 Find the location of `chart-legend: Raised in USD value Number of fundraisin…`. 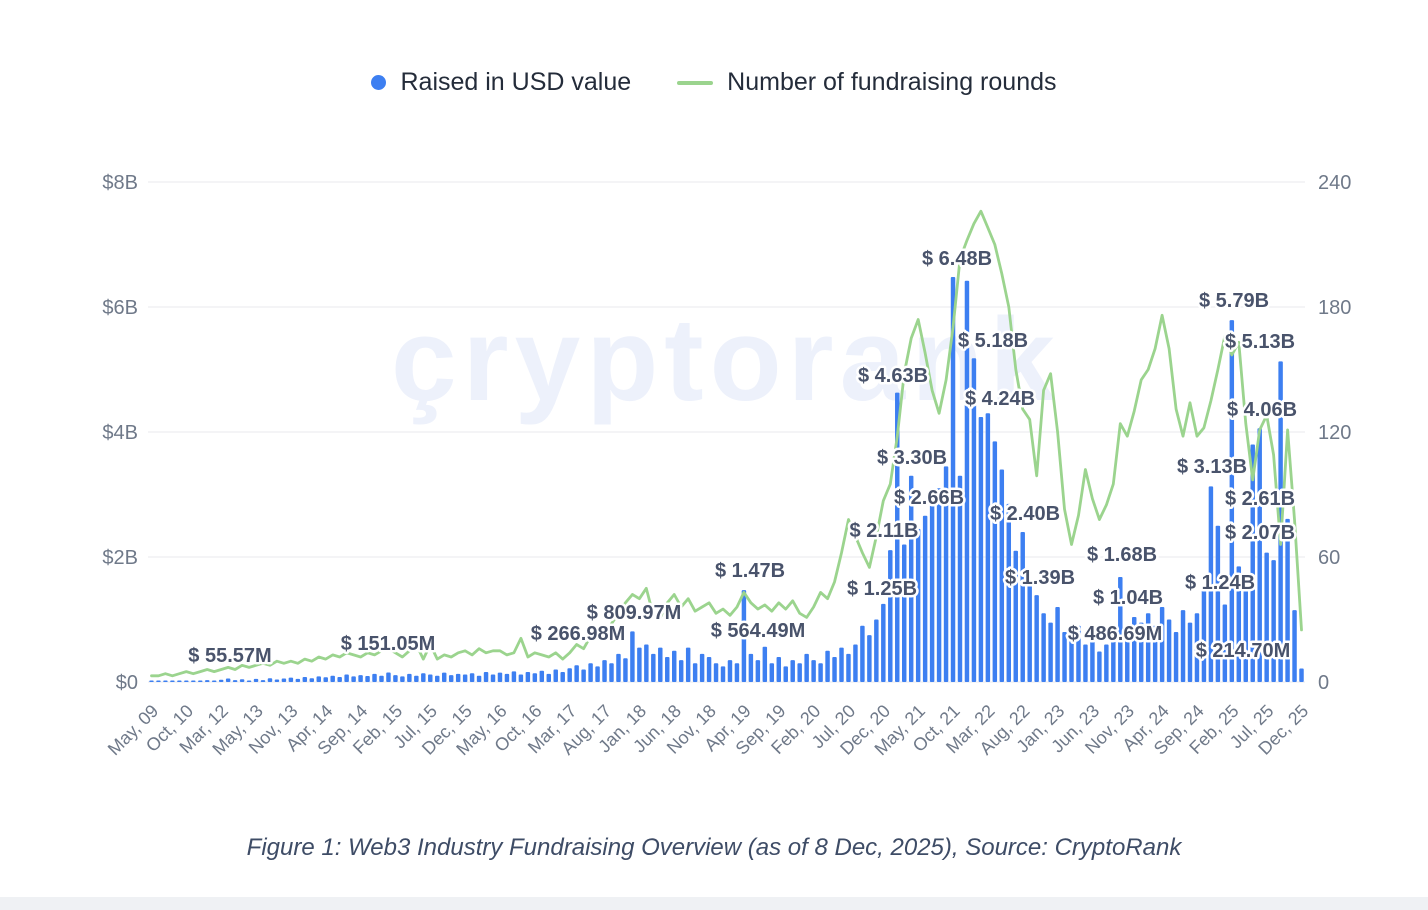

chart-legend: Raised in USD value Number of fundraisin… is located at coordinates (714, 82).